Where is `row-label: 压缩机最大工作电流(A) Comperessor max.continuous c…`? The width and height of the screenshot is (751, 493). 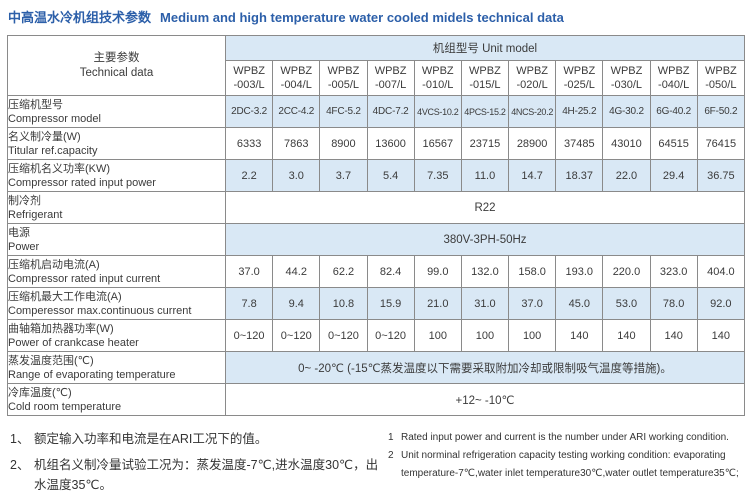
row-label: 压缩机最大工作电流(A) Comperessor max.continuous c… is located at coordinates (116, 303).